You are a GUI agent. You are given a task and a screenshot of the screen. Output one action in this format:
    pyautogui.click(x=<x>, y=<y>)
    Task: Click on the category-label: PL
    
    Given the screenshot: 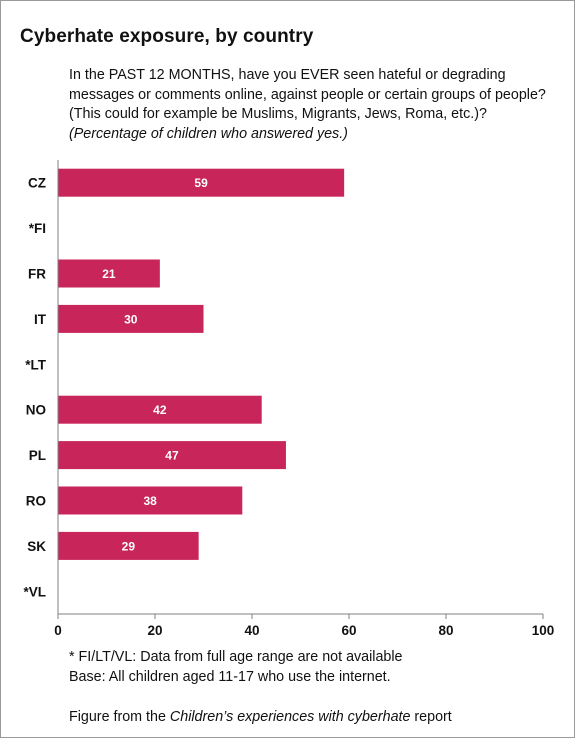 What is the action you would take?
    pyautogui.click(x=37, y=455)
    